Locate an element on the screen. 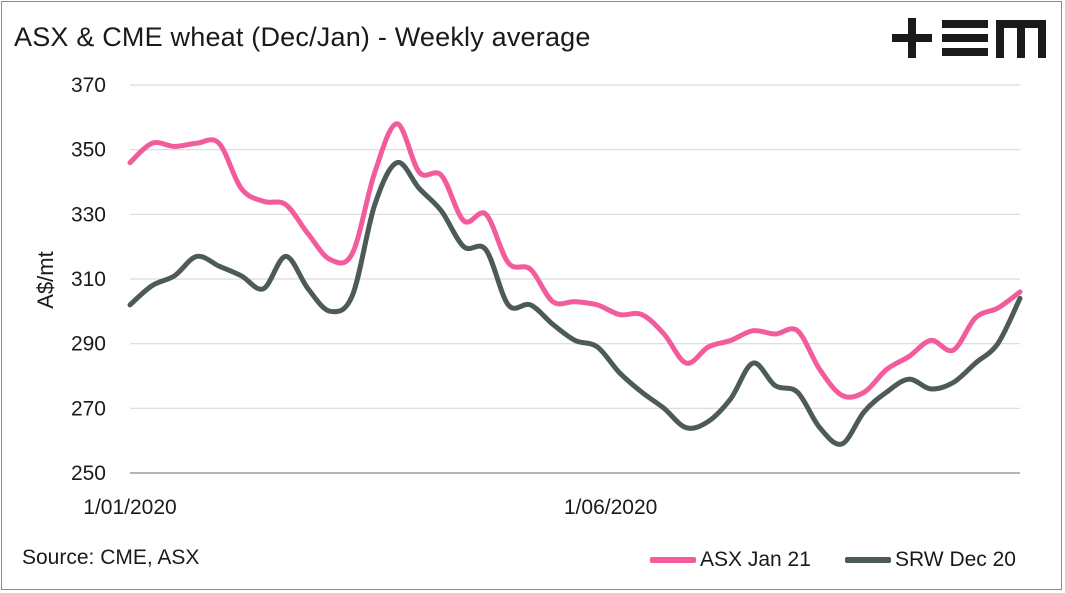 The image size is (1065, 593). tem-logo is located at coordinates (969, 38).